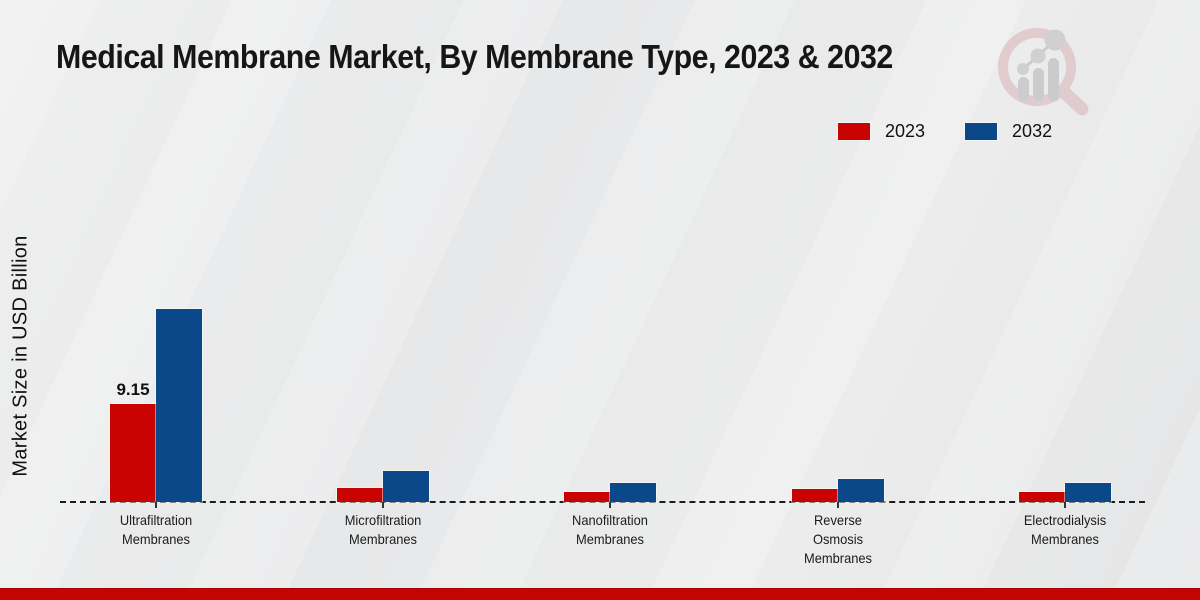 This screenshot has height=600, width=1200. I want to click on legend-label-2023: 2023, so click(905, 131).